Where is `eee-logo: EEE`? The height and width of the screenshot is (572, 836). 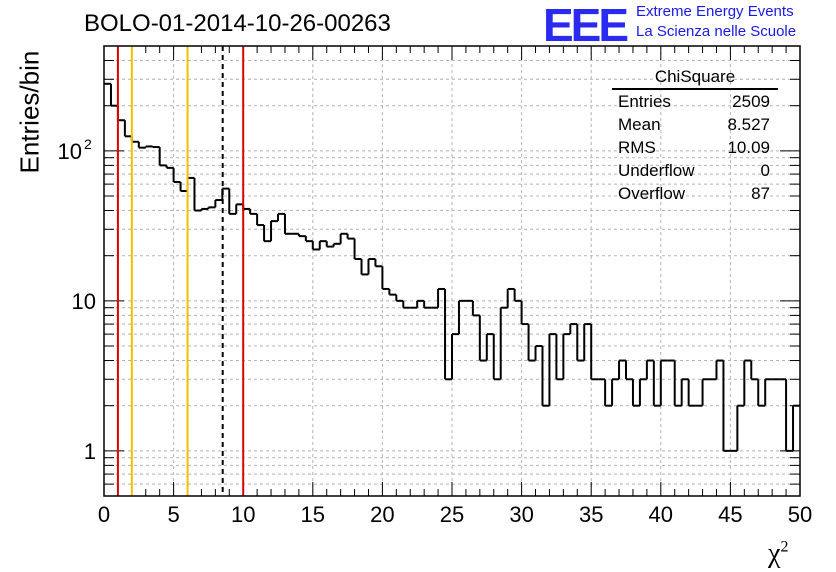
eee-logo: EEE is located at coordinates (586, 25).